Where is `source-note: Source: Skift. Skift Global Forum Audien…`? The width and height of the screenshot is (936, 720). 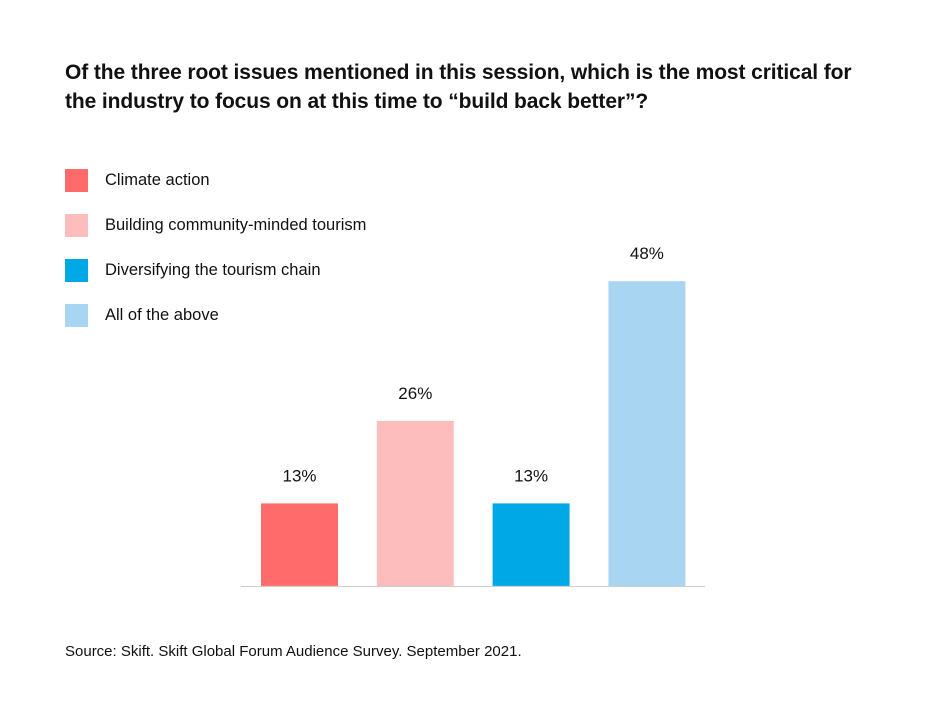 source-note: Source: Skift. Skift Global Forum Audien… is located at coordinates (293, 651).